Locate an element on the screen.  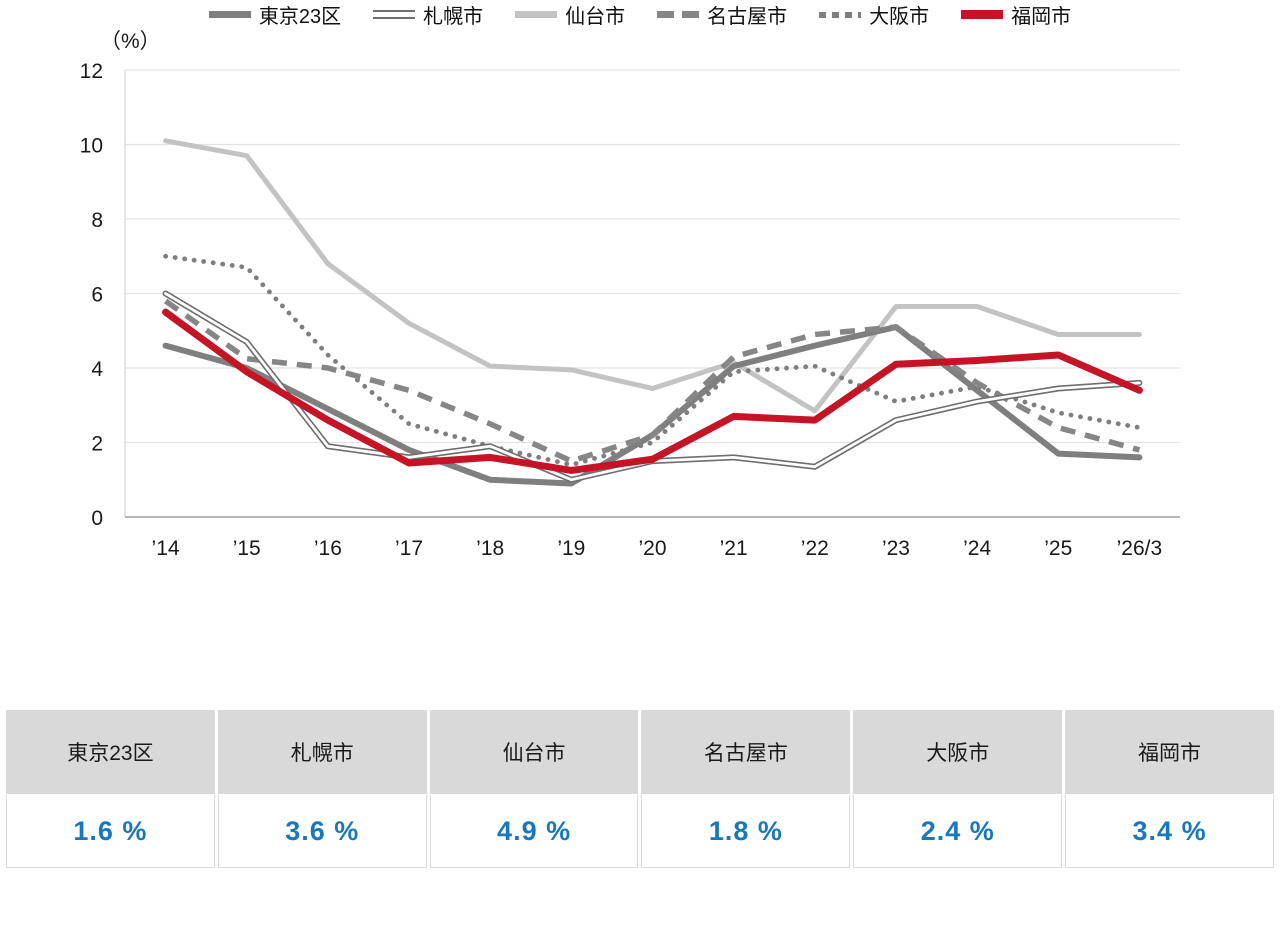
y-axis-tick-label: 2 is located at coordinates (97, 444).